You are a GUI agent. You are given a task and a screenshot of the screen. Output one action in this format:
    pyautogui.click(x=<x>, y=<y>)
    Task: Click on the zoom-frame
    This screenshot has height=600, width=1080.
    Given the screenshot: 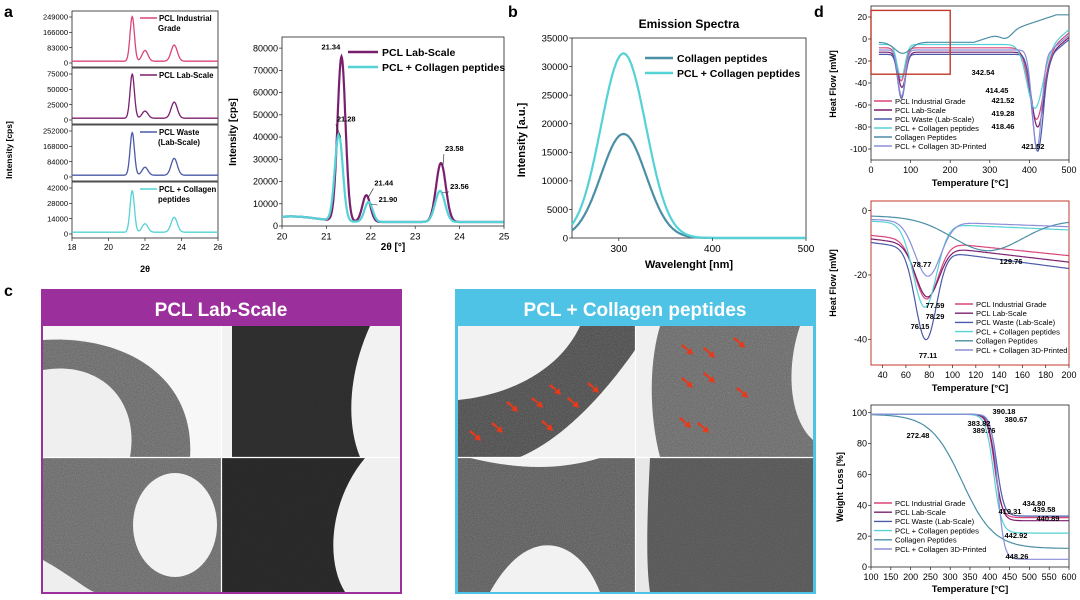 What is the action you would take?
    pyautogui.click(x=970, y=283)
    